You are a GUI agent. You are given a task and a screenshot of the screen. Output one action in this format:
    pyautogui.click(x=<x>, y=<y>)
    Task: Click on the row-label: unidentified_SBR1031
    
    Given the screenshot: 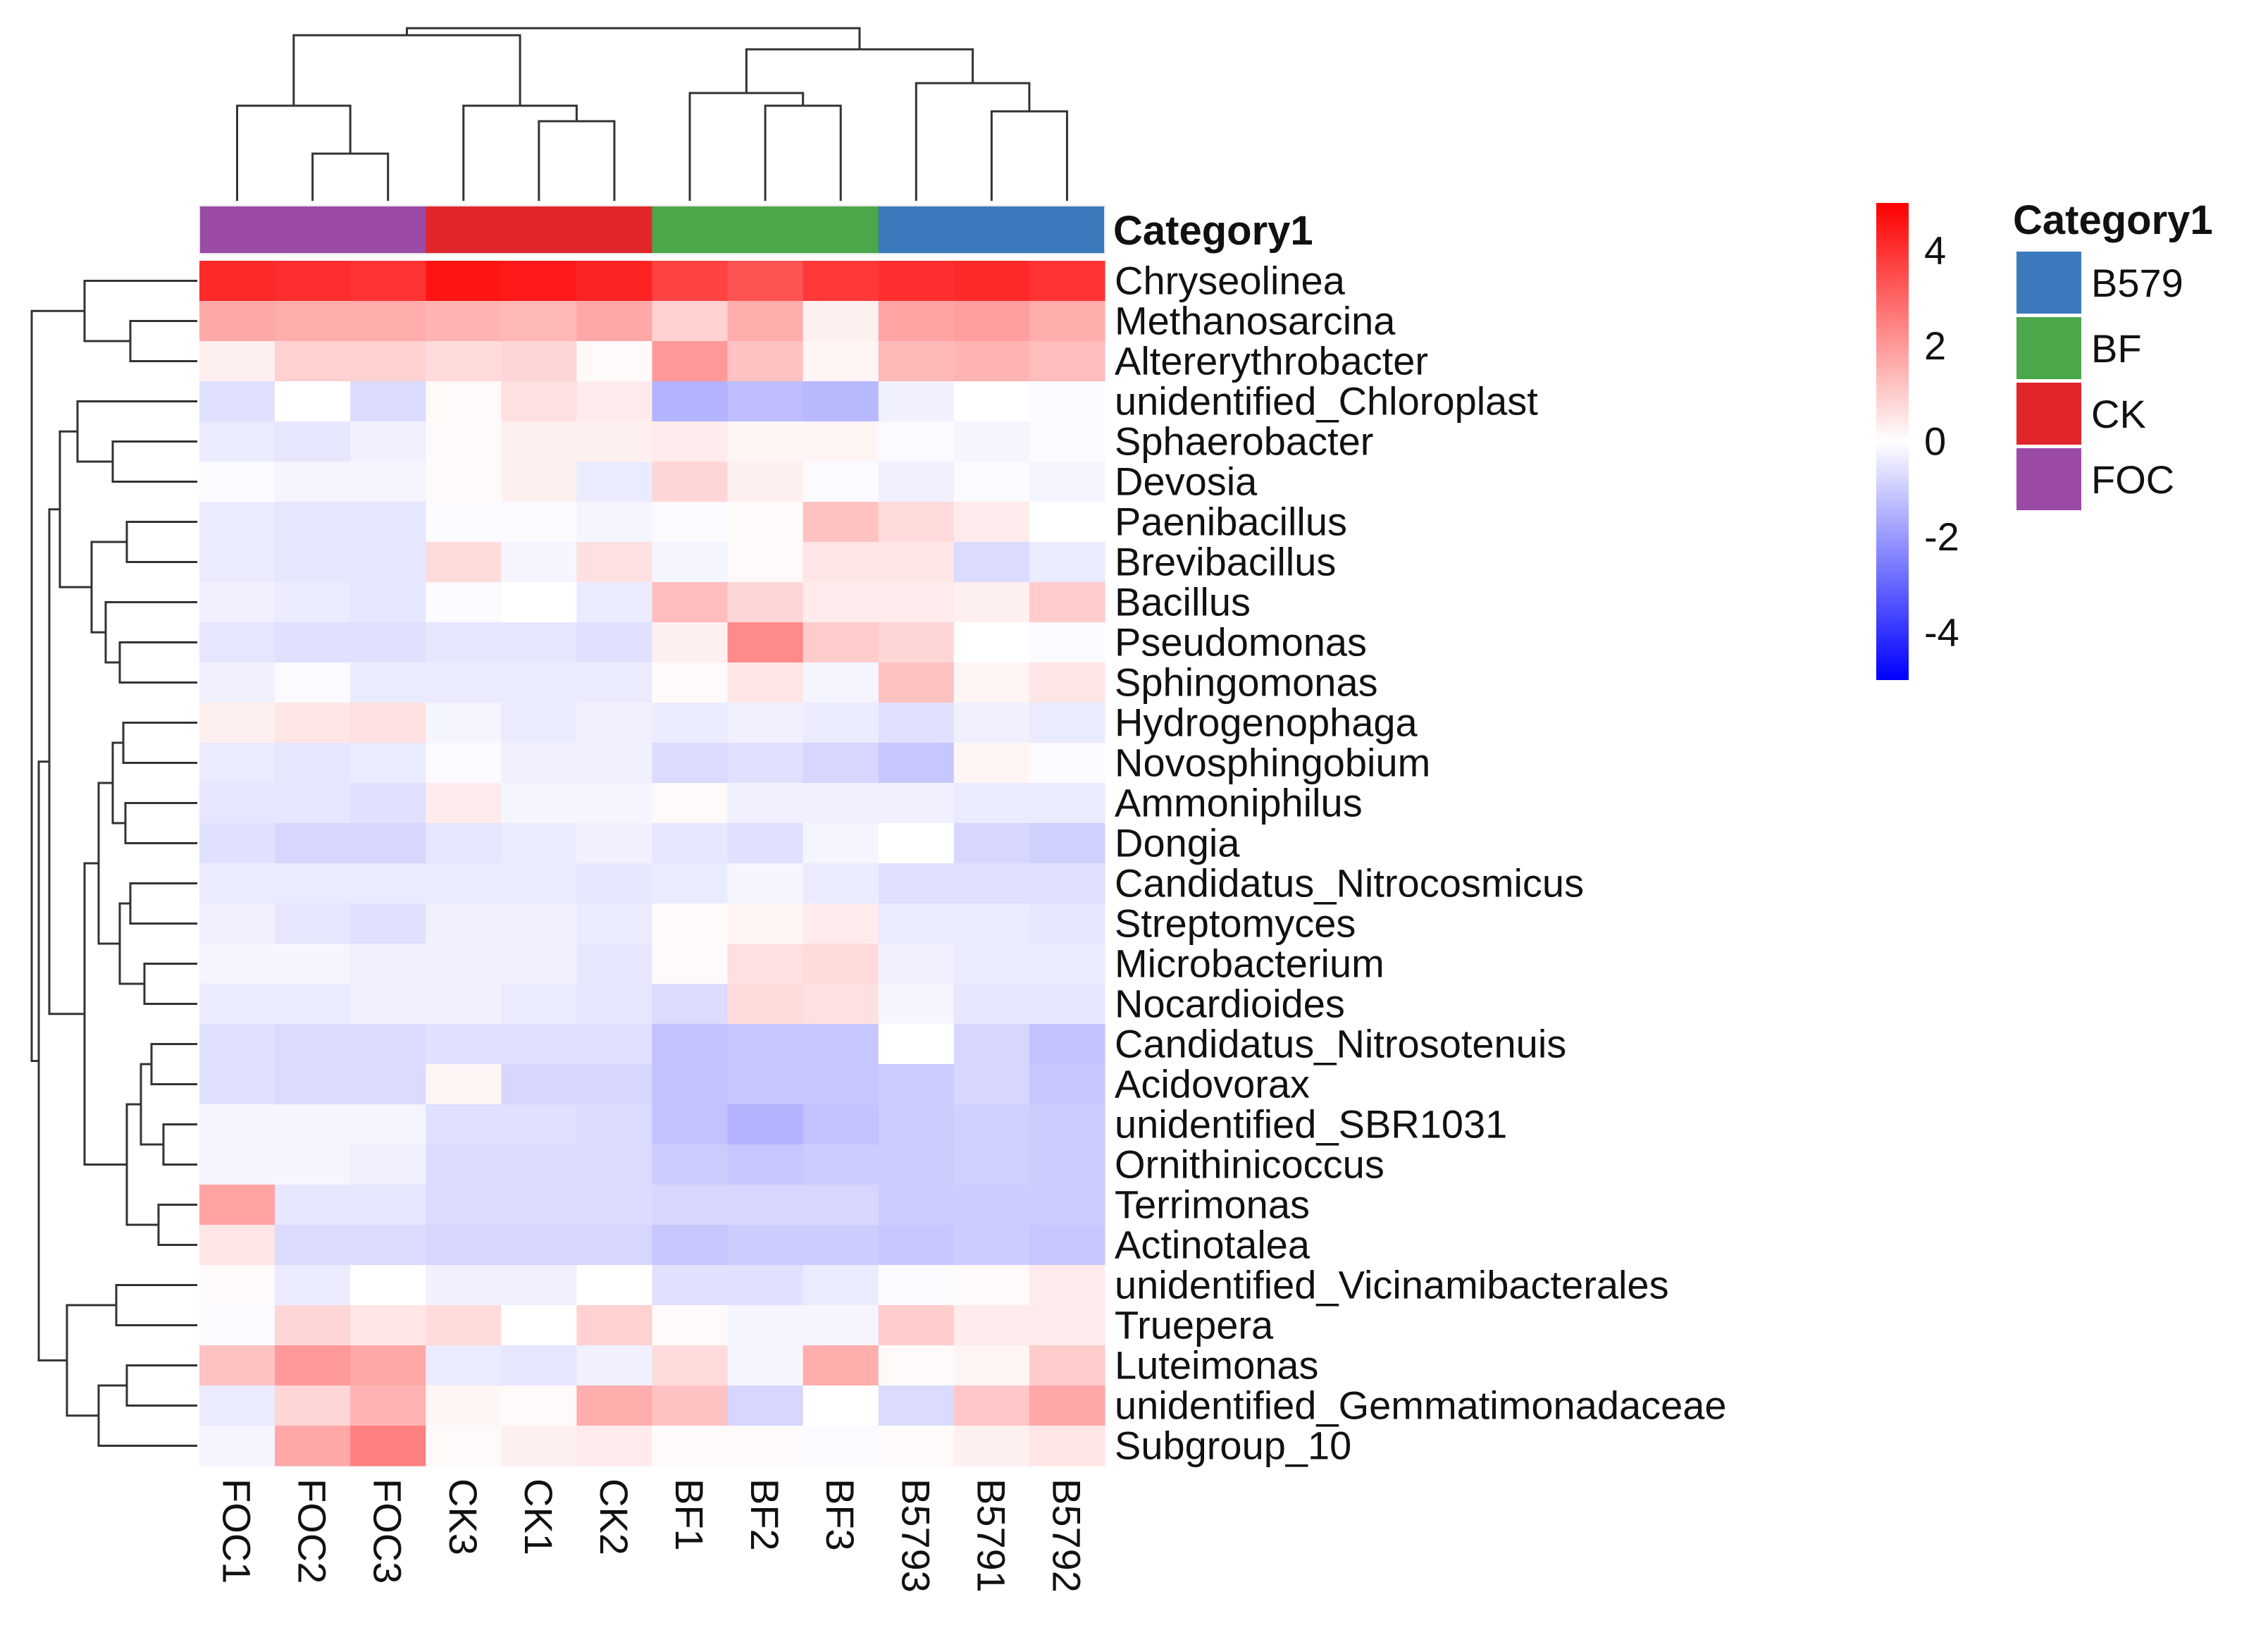 What is the action you would take?
    pyautogui.click(x=1311, y=1124)
    